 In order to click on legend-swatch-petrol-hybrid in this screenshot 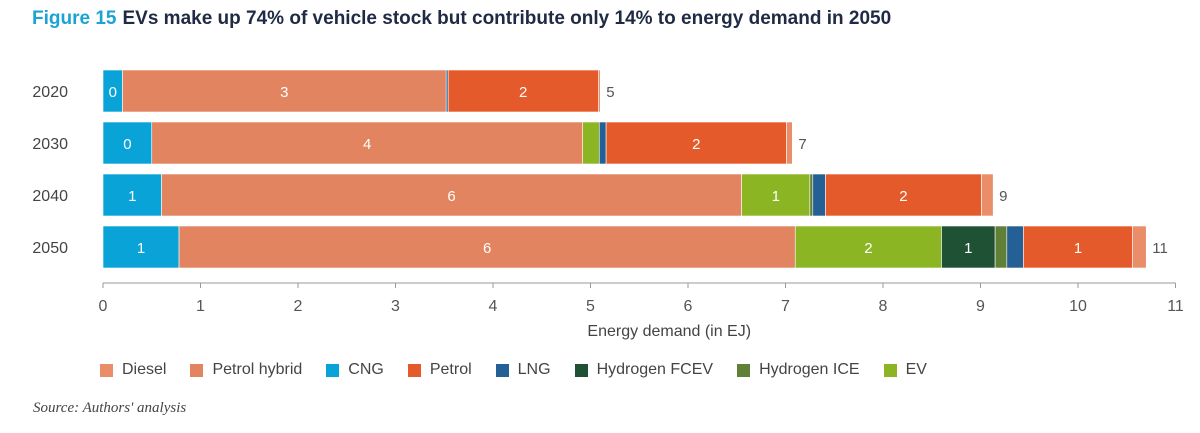, I will do `click(197, 370)`.